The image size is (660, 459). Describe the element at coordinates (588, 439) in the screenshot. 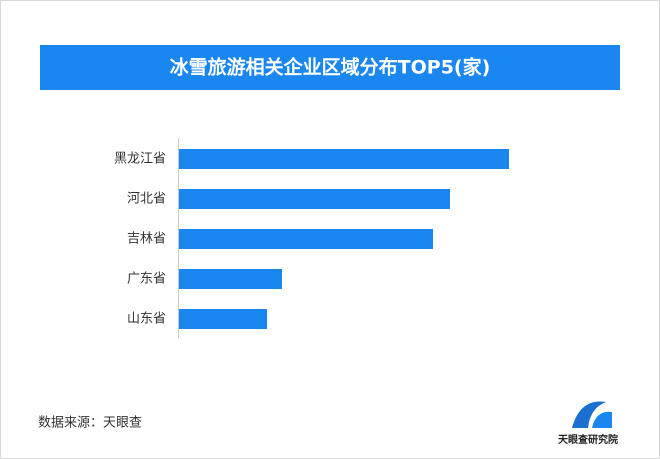

I see `logo-text: 天眼查研究院` at that location.